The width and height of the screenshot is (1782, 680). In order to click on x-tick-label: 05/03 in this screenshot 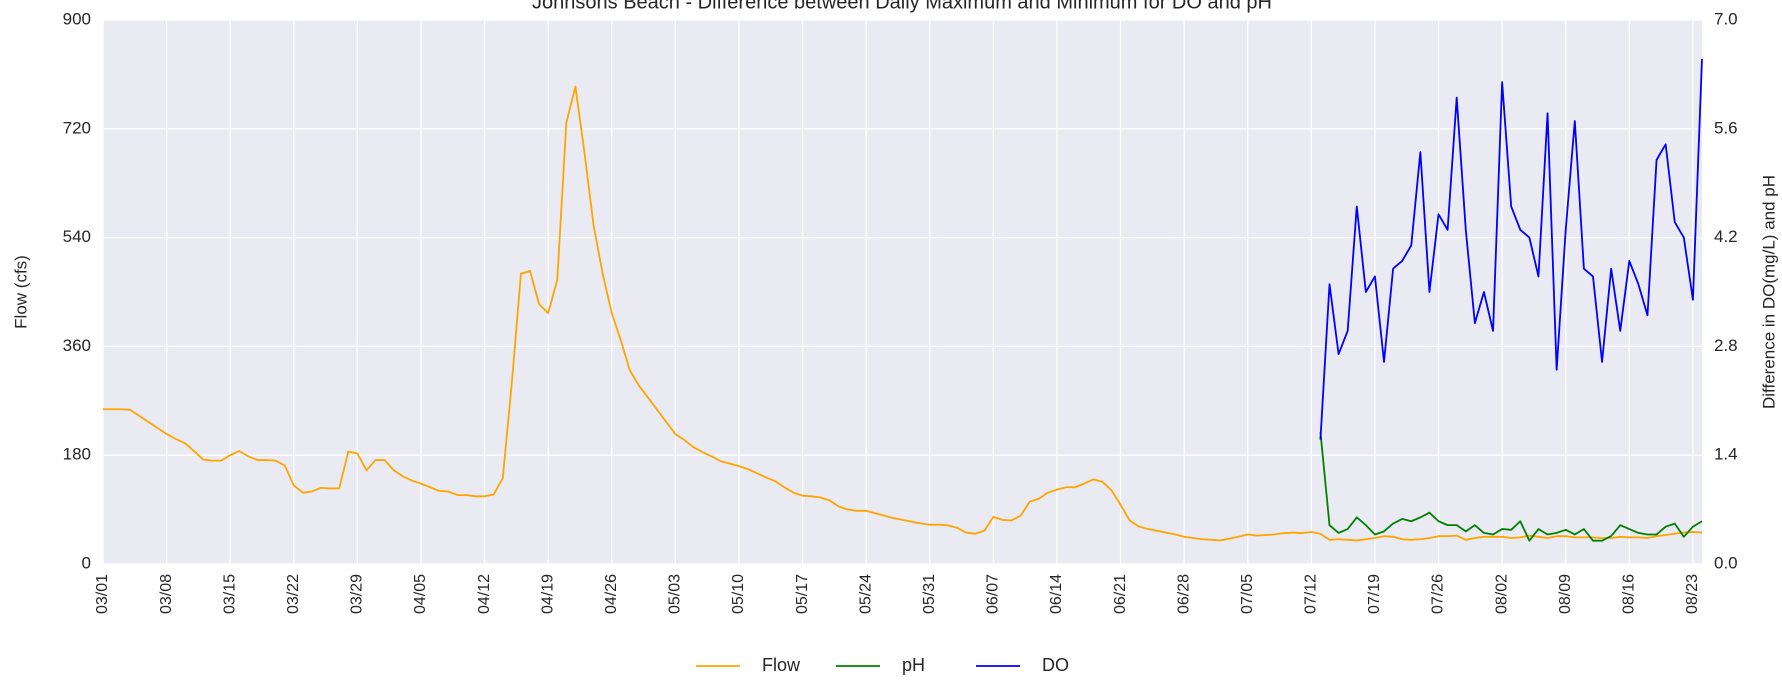, I will do `click(675, 594)`.